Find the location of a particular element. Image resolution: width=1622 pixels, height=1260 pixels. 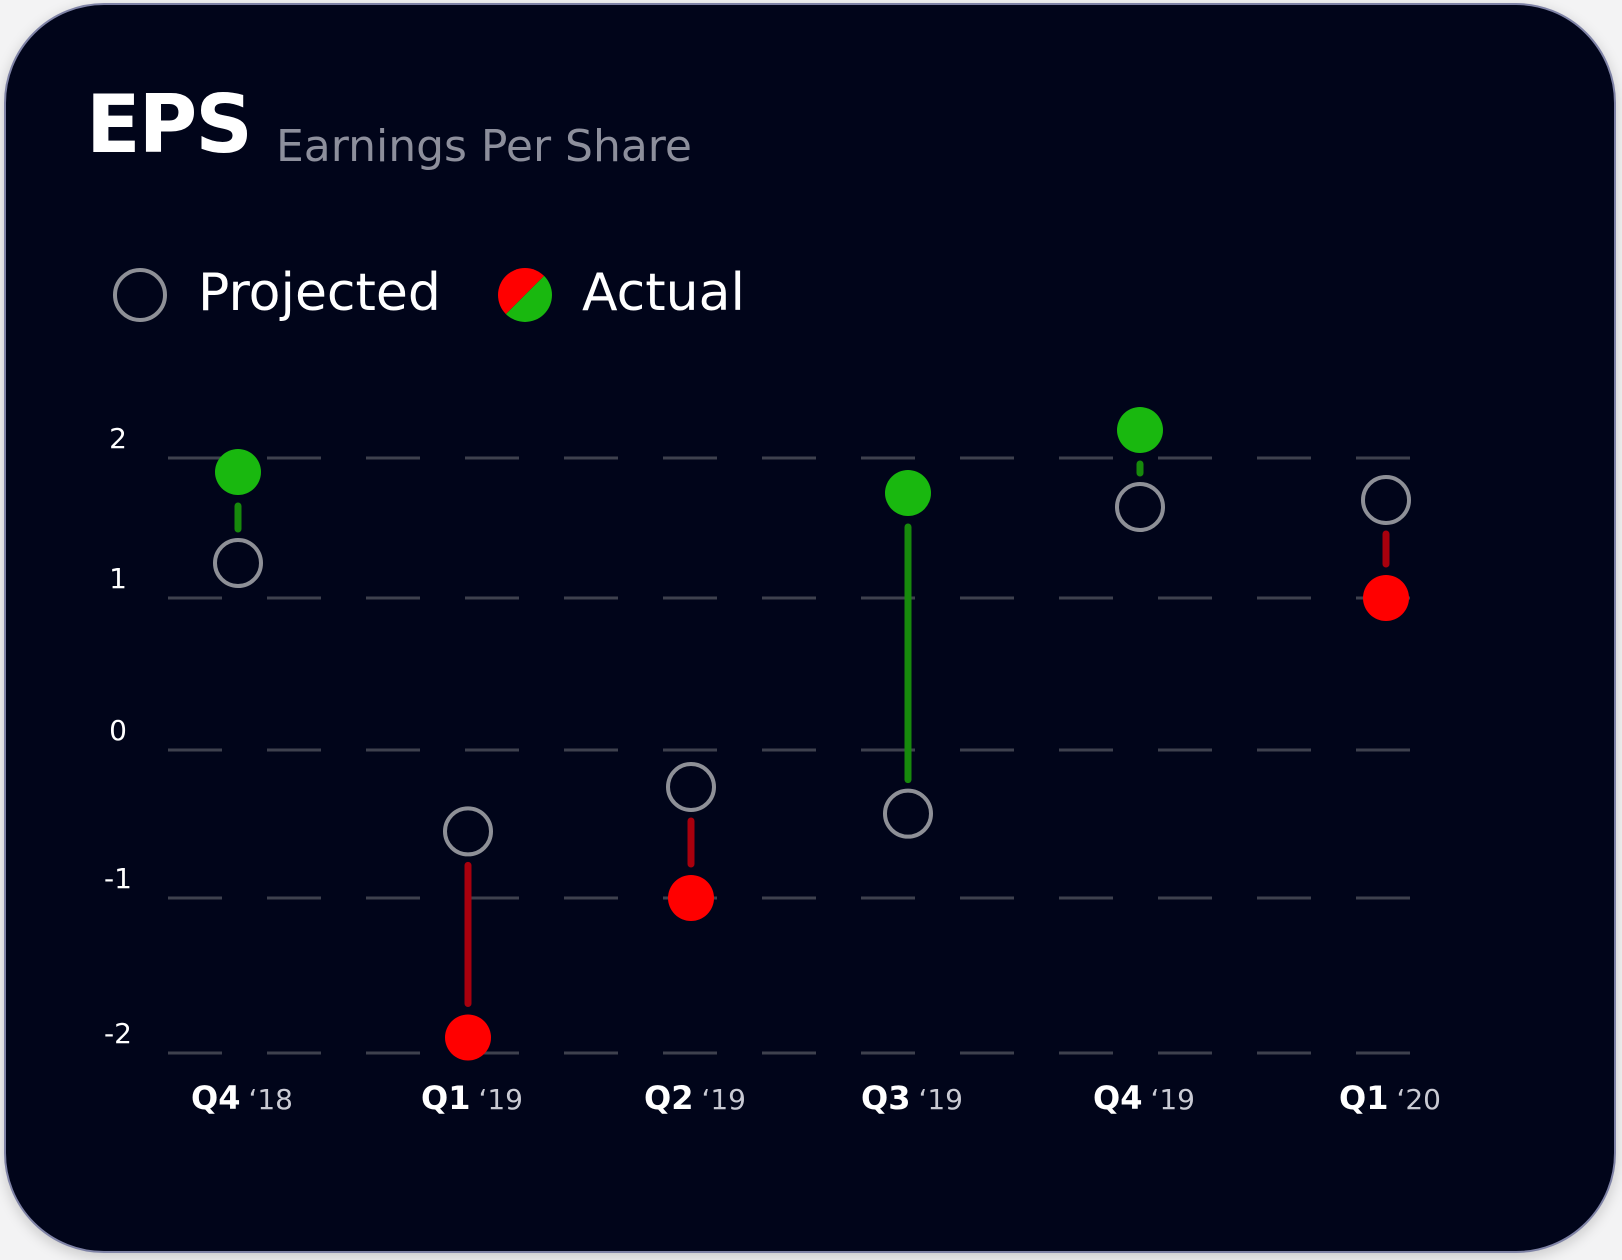

y-tick-label: 1 is located at coordinates (118, 578).